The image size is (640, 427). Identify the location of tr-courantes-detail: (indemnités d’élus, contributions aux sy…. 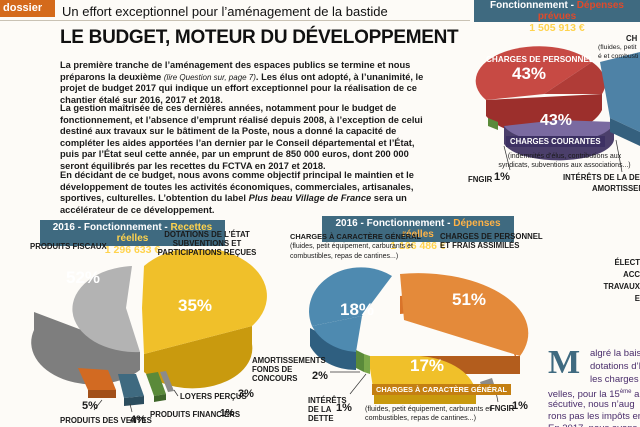
(564, 161).